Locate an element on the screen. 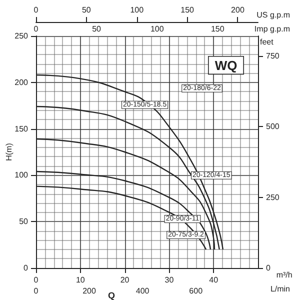 The image size is (294, 300). text: Imp g.p.m is located at coordinates (272, 29).